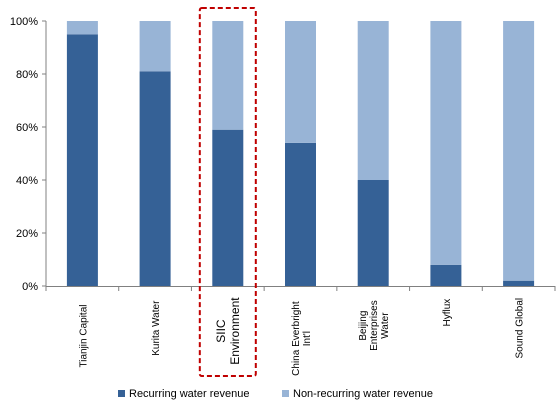 The width and height of the screenshot is (558, 415). What do you see at coordinates (385, 325) in the screenshot?
I see `x-tick-label-line: Water` at bounding box center [385, 325].